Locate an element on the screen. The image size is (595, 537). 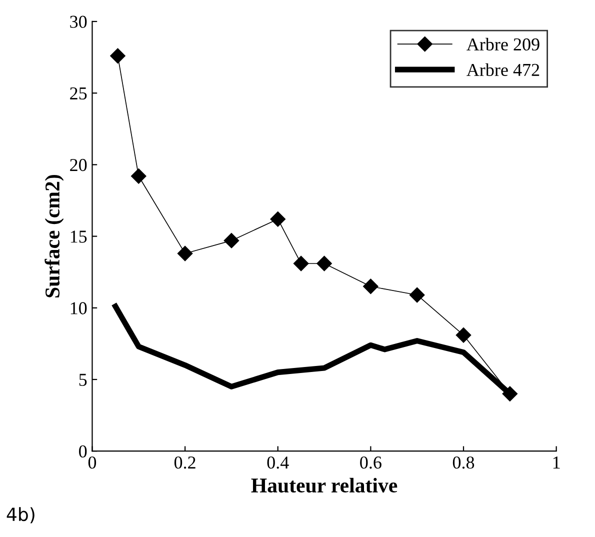
y-tick-label: 0 is located at coordinates (83, 451).